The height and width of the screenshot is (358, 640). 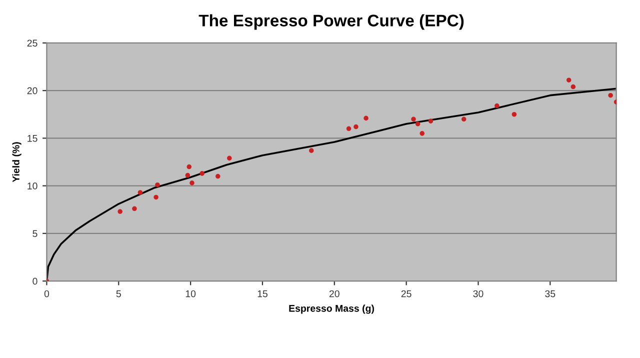 I want to click on y-tick-label: 15, so click(x=33, y=138).